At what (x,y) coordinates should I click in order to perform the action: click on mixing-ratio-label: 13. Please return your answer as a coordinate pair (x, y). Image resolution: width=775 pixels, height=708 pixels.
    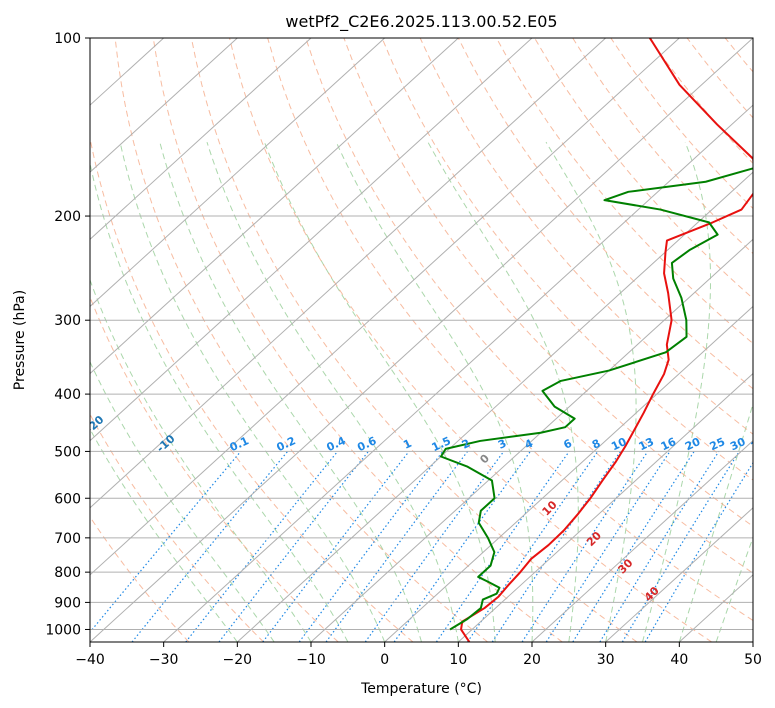
    Looking at the image, I should click on (646, 444).